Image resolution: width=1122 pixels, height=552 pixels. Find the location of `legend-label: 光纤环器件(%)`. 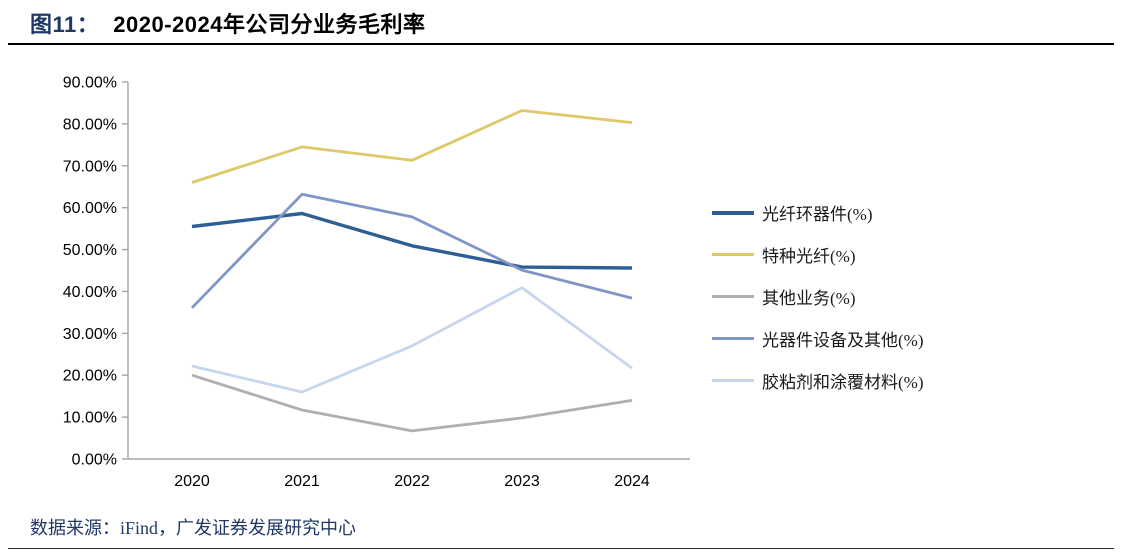

legend-label: 光纤环器件(%) is located at coordinates (817, 214).